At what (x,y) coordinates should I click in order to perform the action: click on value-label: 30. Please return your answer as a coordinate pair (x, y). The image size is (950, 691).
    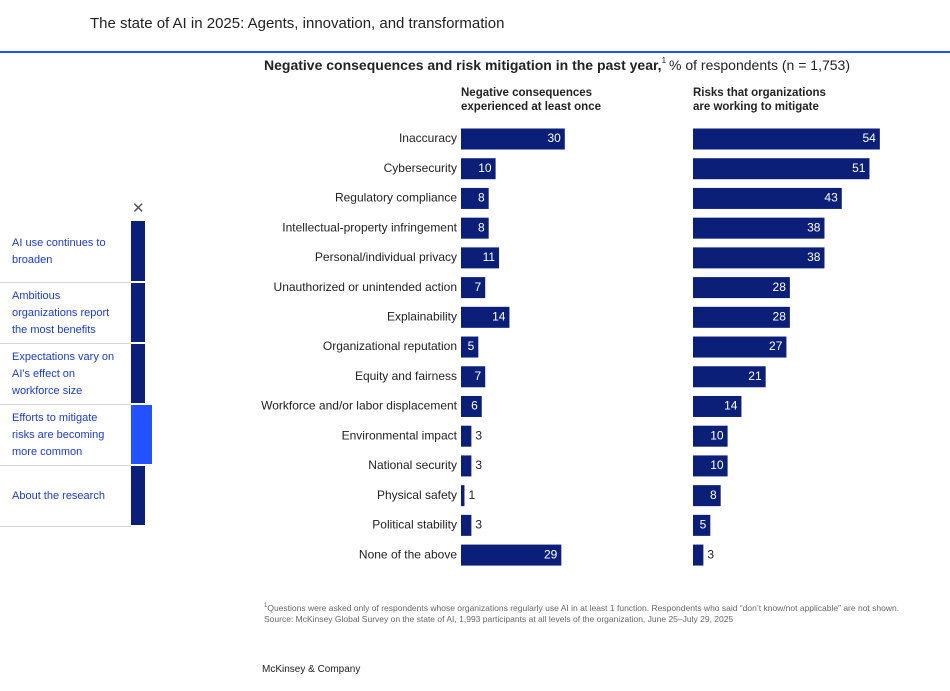
    Looking at the image, I should click on (554, 138).